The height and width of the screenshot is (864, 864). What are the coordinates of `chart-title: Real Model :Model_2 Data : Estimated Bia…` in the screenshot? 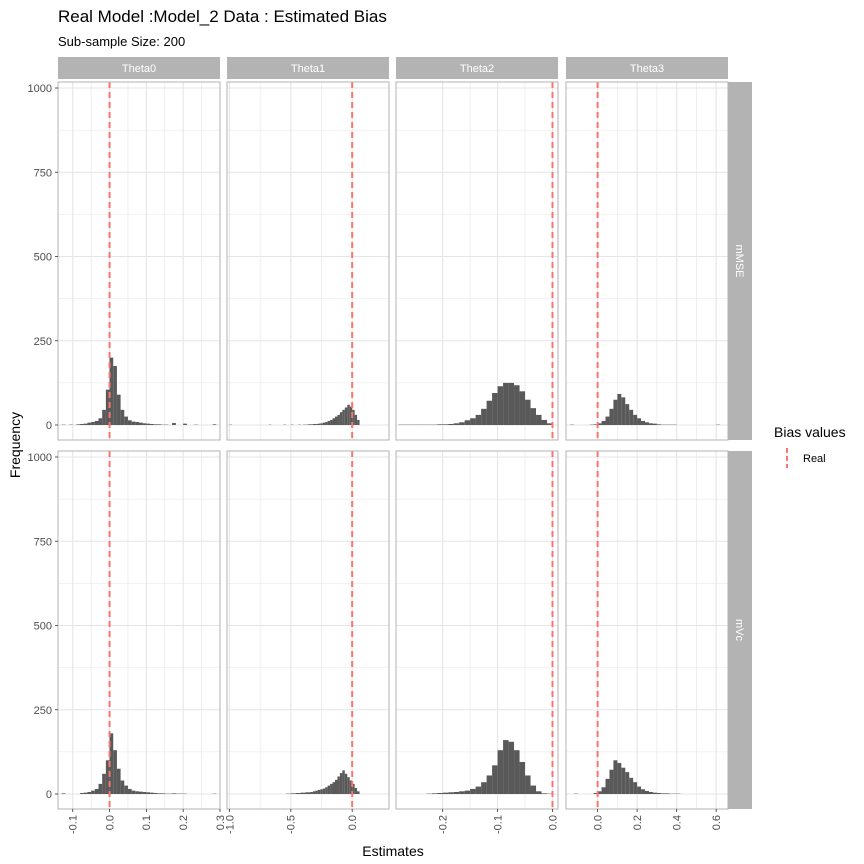 It's located at (222, 16).